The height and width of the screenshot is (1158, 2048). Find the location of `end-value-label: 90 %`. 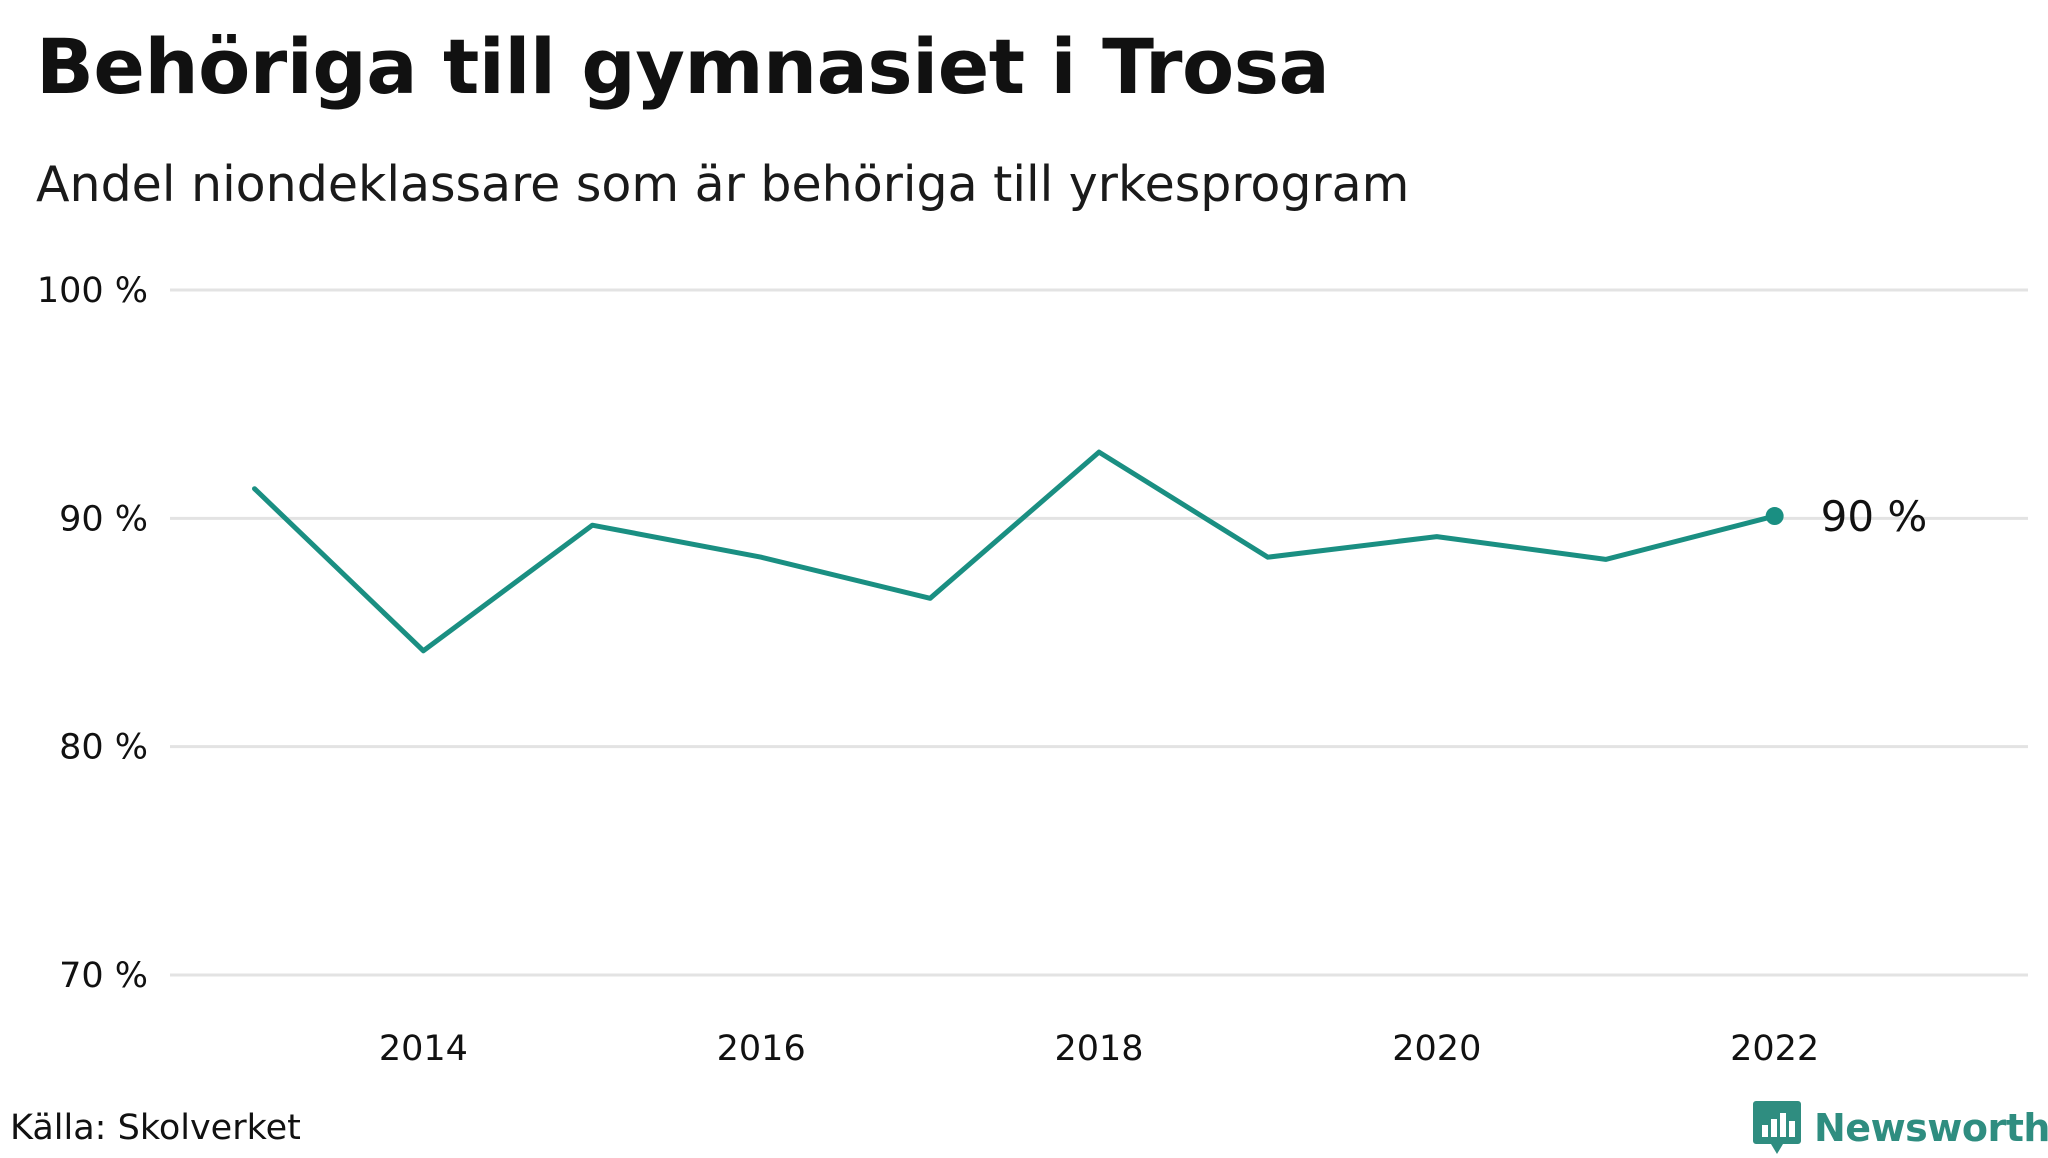

end-value-label: 90 % is located at coordinates (1874, 516).